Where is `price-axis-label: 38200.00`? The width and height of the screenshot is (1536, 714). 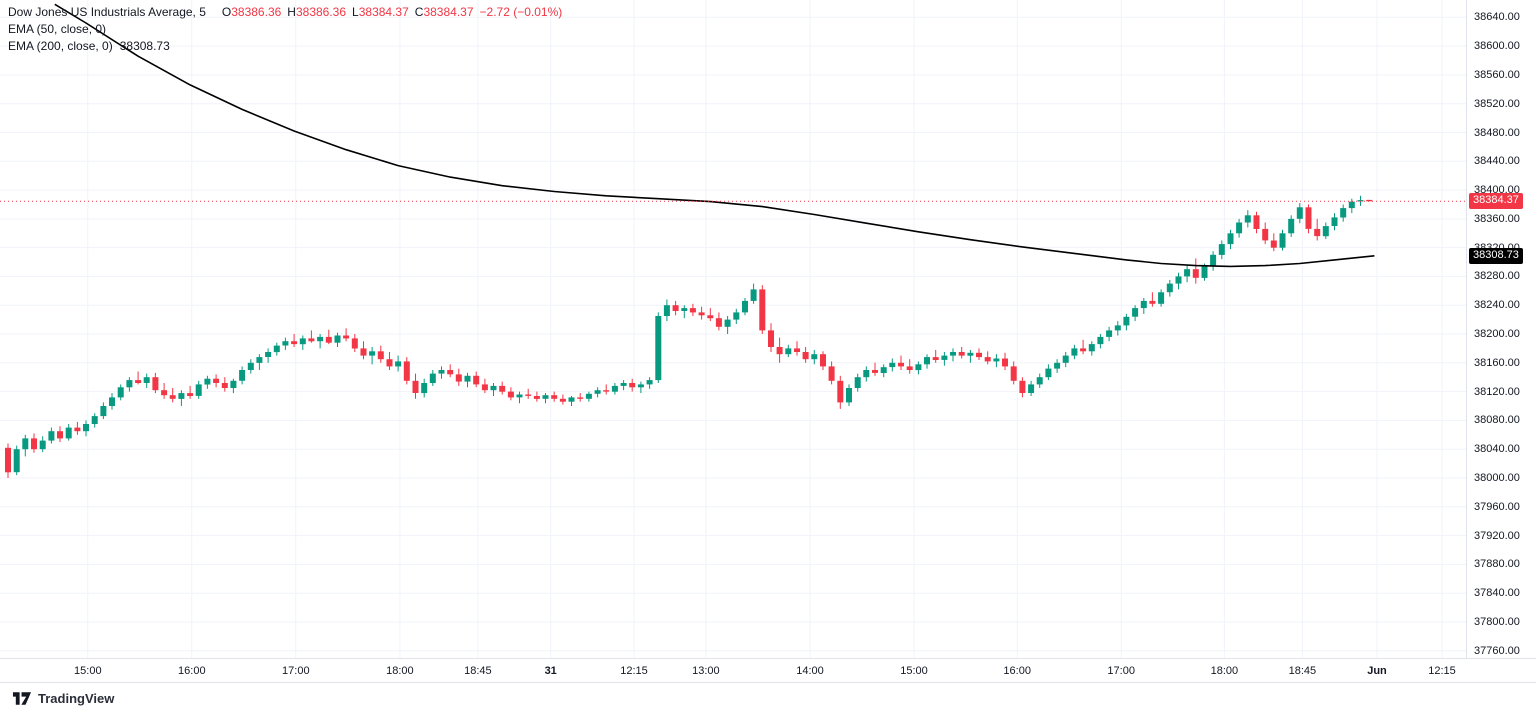
price-axis-label: 38200.00 is located at coordinates (1497, 334).